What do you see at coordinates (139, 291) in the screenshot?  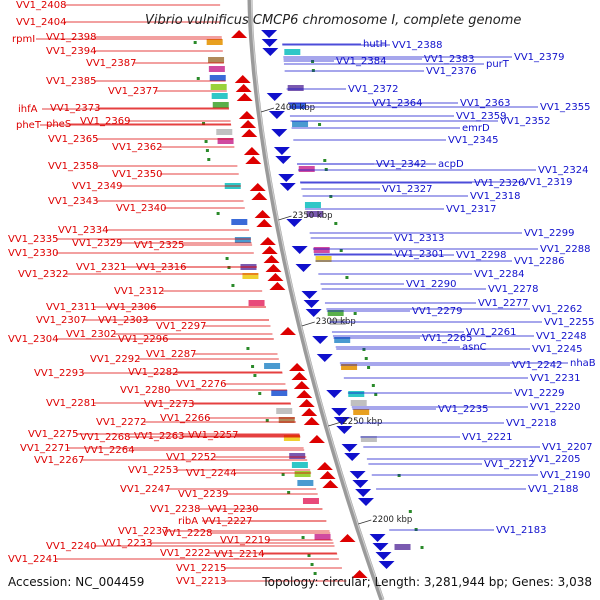 I see `gene-label-left: VV1_2312` at bounding box center [139, 291].